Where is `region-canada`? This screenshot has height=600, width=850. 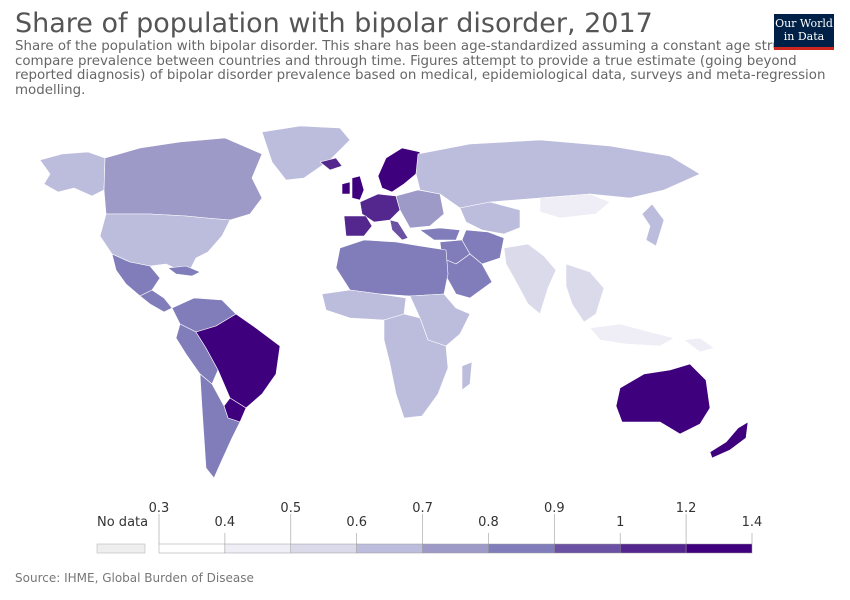 region-canada is located at coordinates (183, 179).